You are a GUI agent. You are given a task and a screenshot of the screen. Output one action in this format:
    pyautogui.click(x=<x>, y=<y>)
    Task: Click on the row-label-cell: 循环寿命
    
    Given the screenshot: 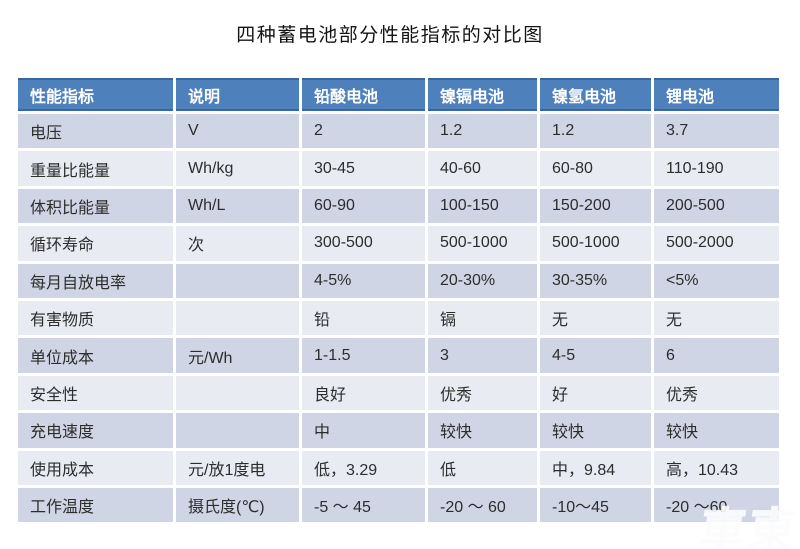 What is the action you would take?
    pyautogui.click(x=97, y=245)
    